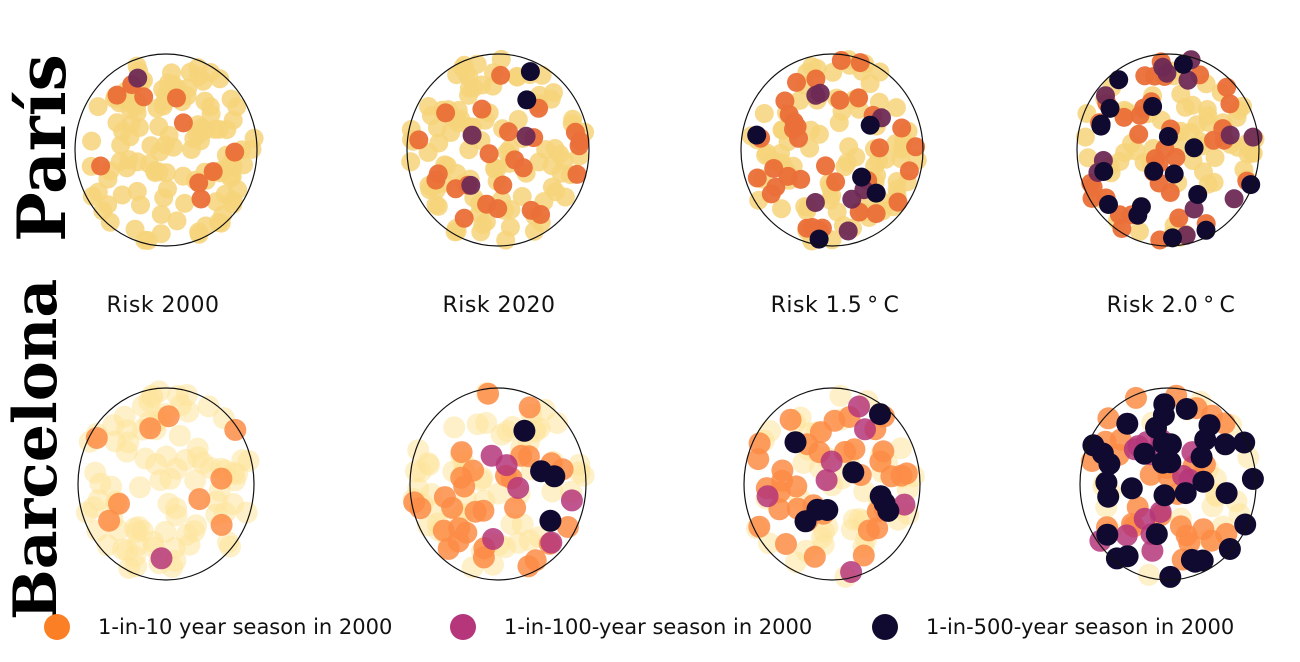  What do you see at coordinates (499, 305) in the screenshot?
I see `column-label-risk-2020: Risk 2020` at bounding box center [499, 305].